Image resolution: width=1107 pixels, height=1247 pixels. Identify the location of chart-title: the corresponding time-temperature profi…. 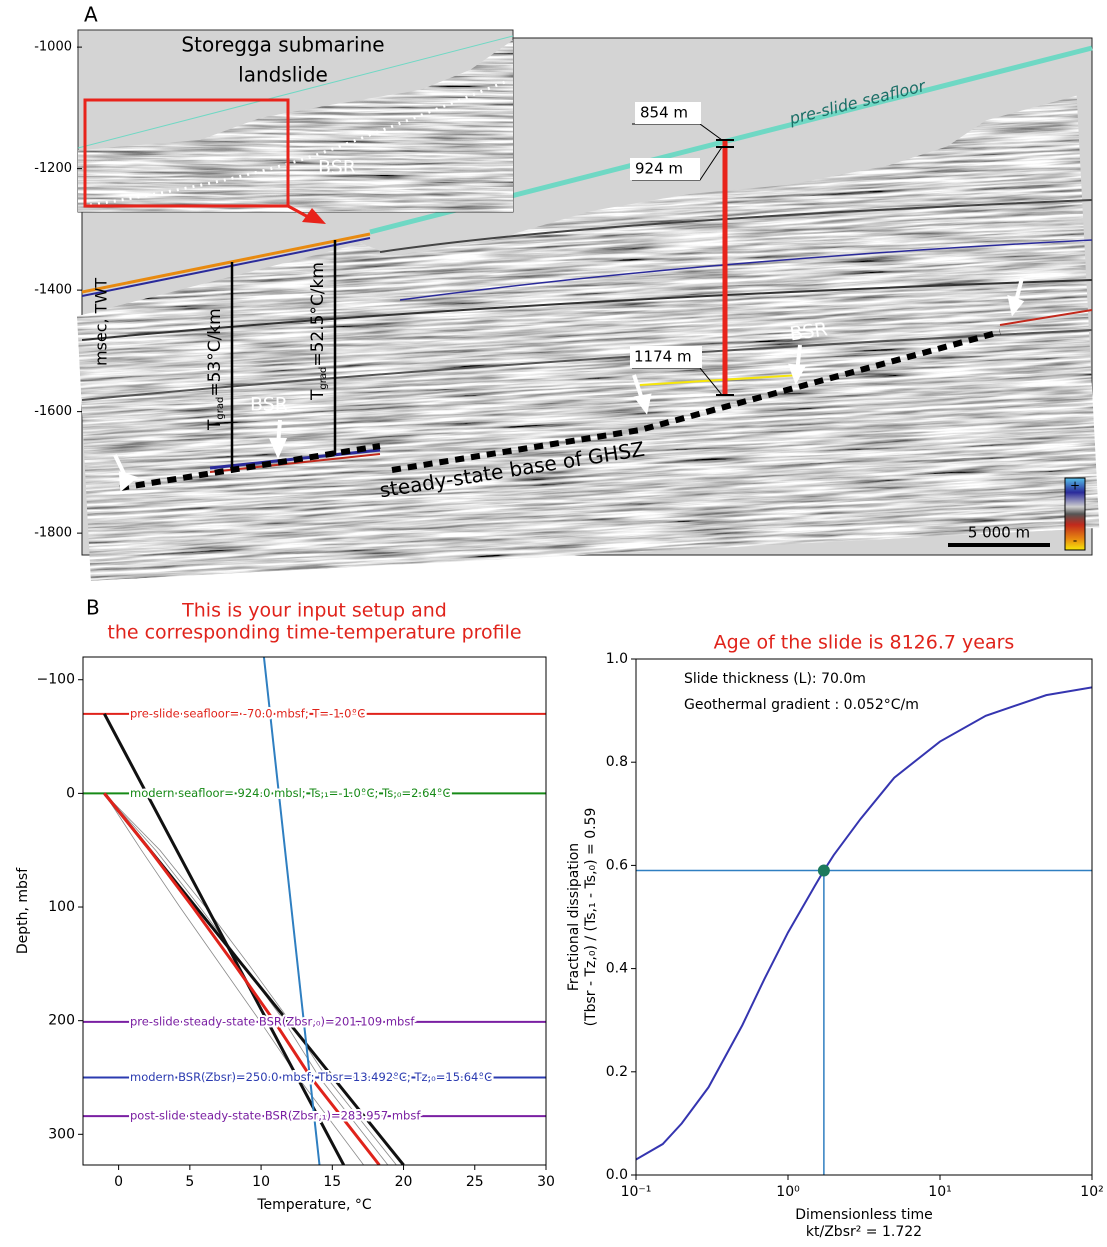
(314, 633).